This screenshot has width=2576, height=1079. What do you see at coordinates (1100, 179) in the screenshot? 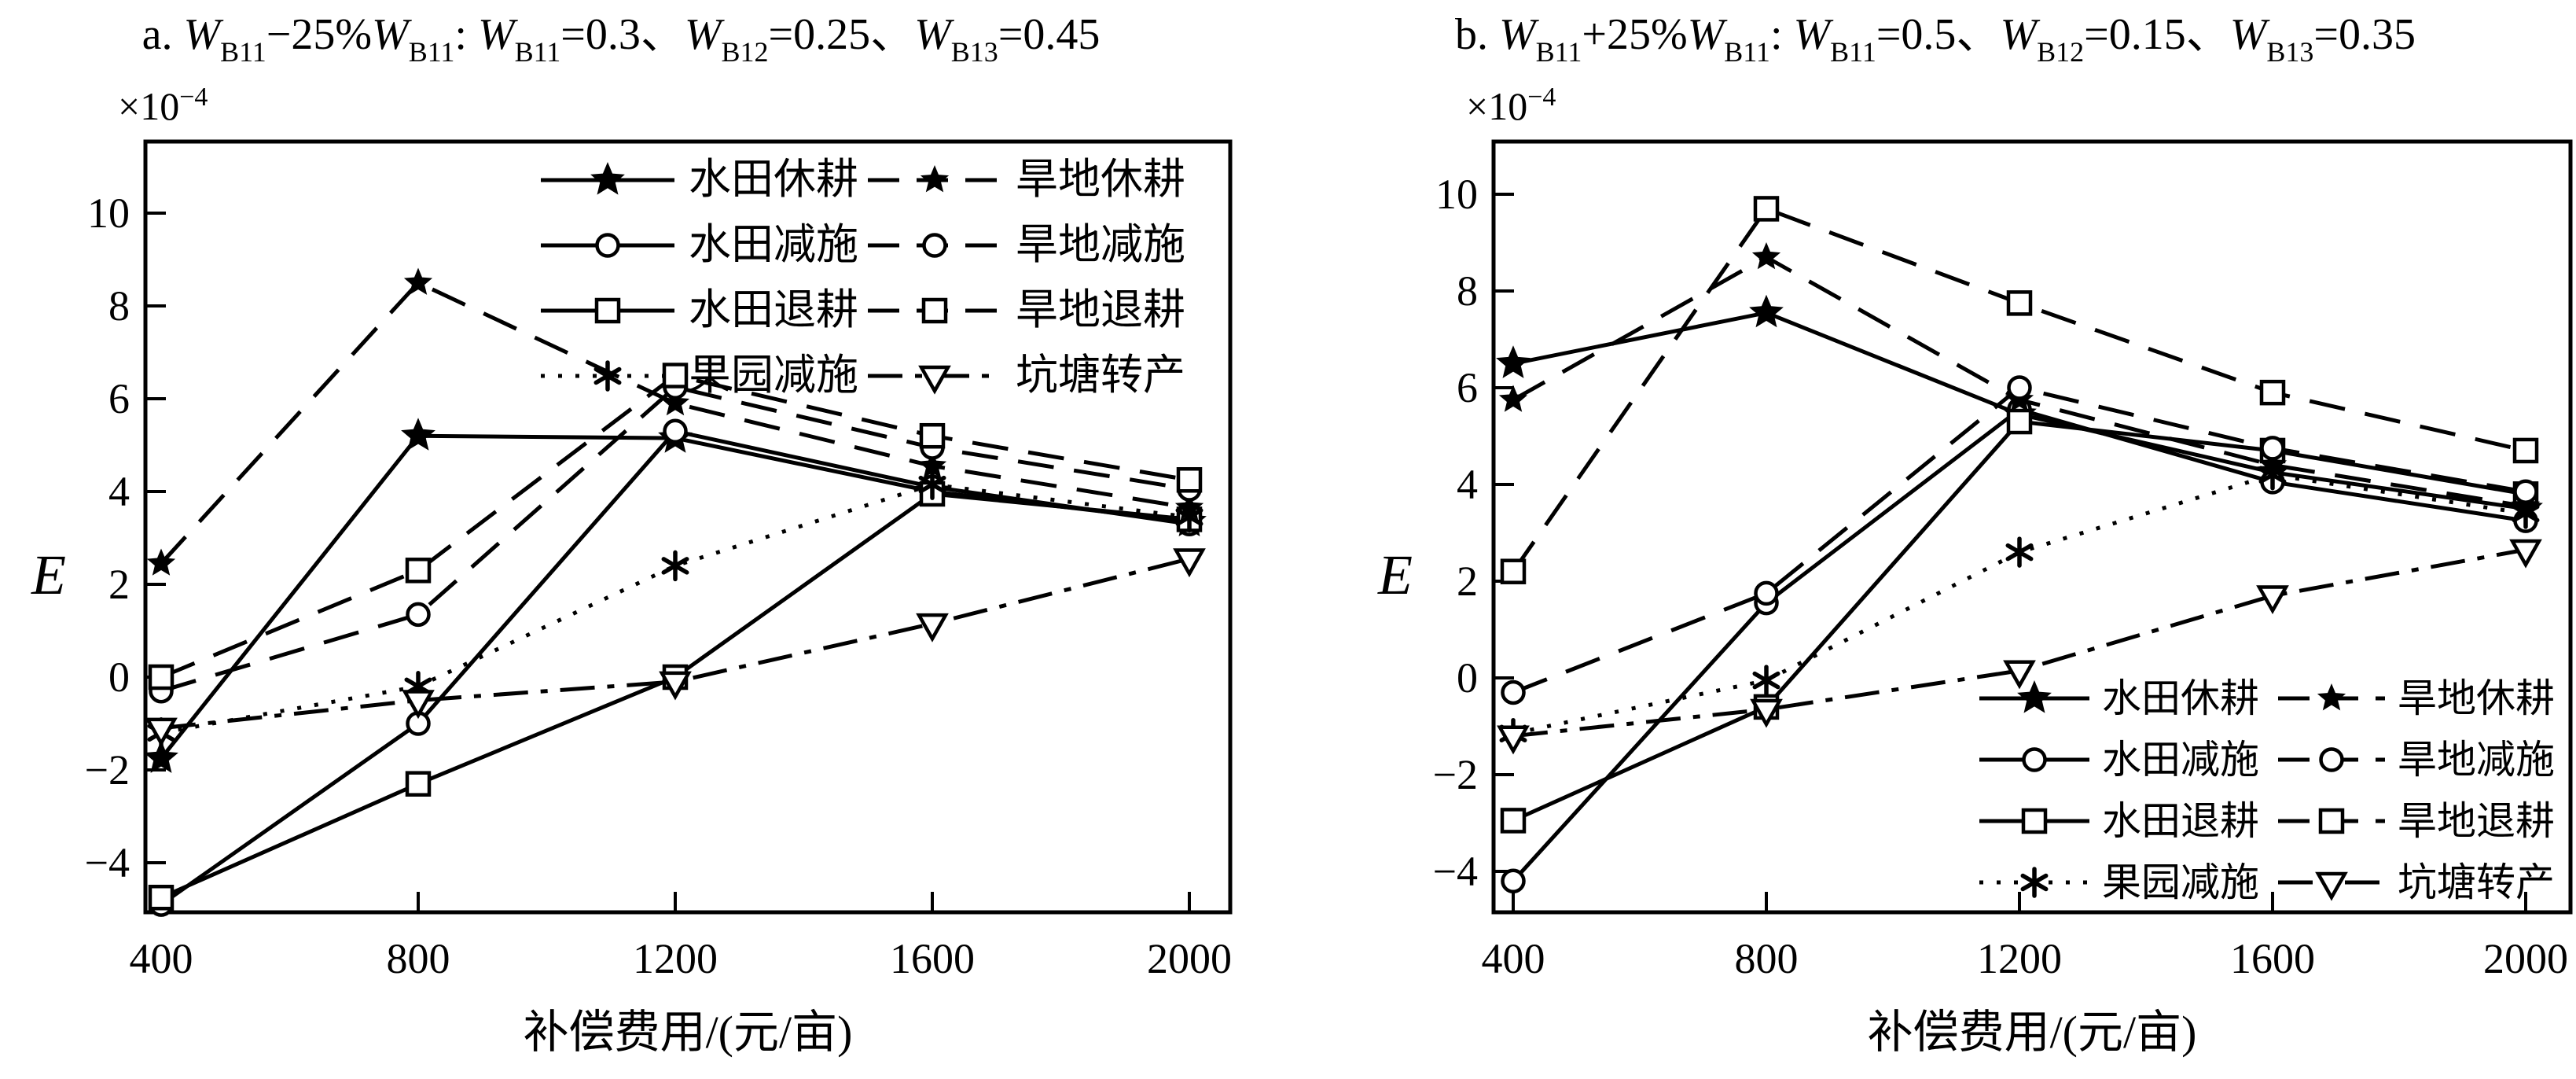
I see `legend-label: 旱地休耕` at bounding box center [1100, 179].